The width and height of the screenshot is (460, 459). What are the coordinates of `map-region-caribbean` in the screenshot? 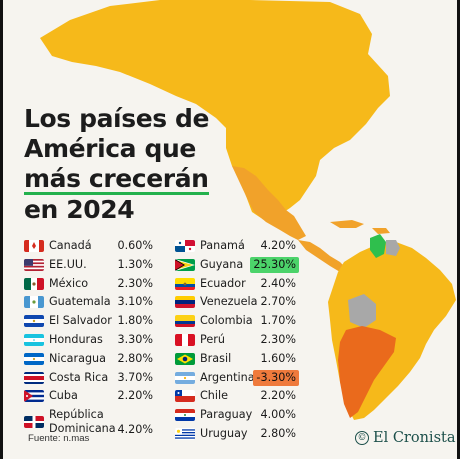 It's located at (360, 227).